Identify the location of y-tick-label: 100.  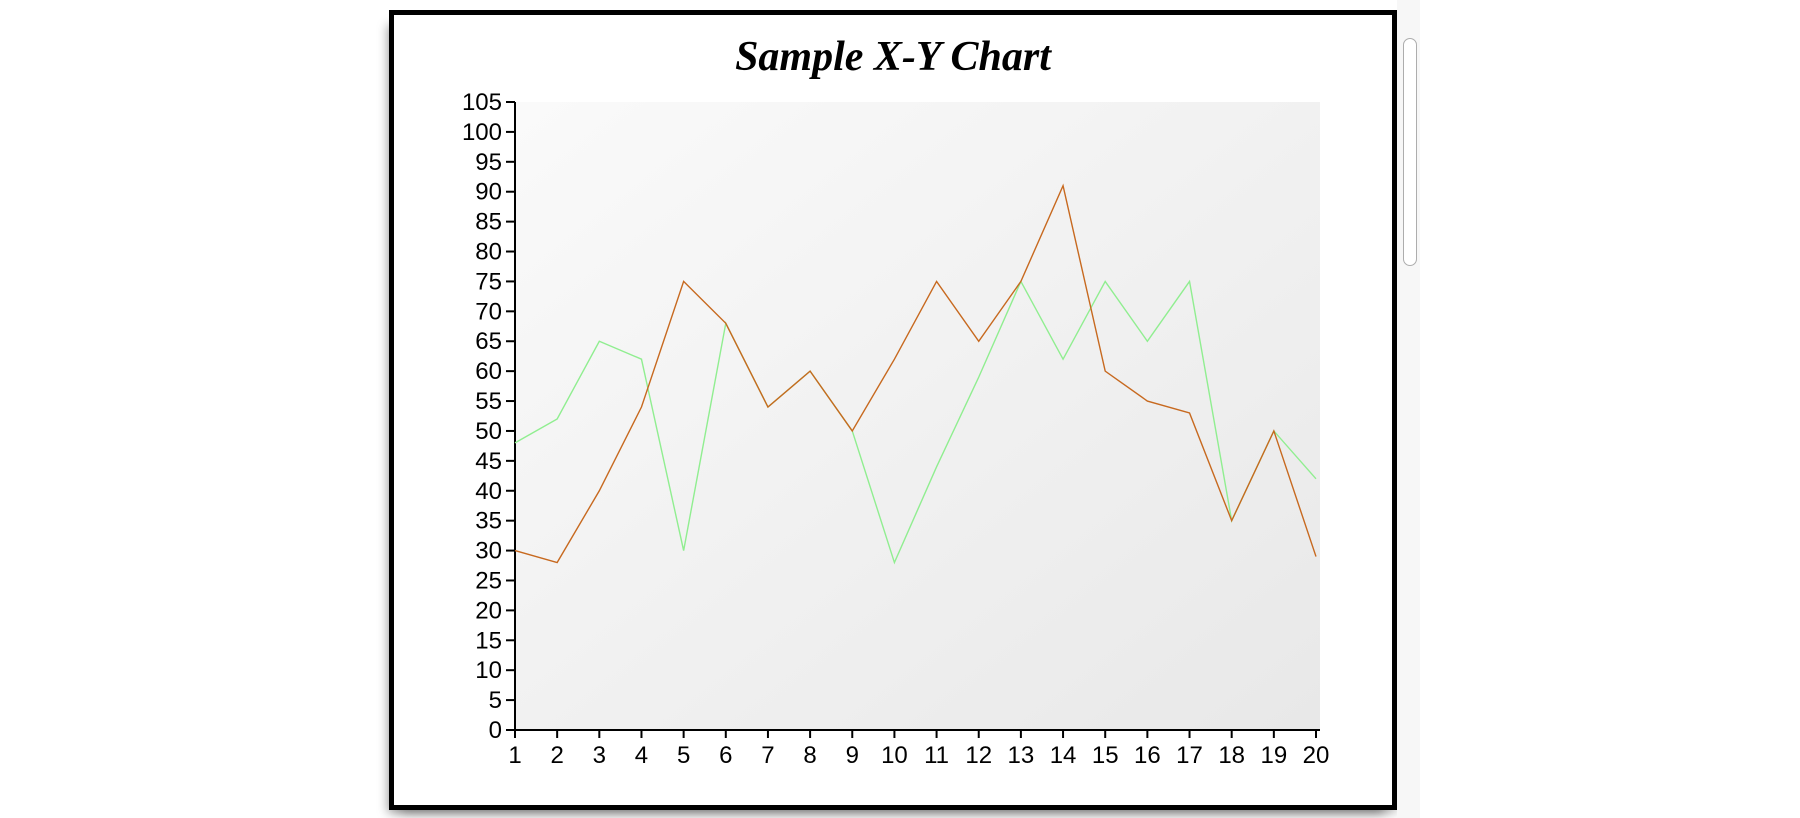
(482, 132).